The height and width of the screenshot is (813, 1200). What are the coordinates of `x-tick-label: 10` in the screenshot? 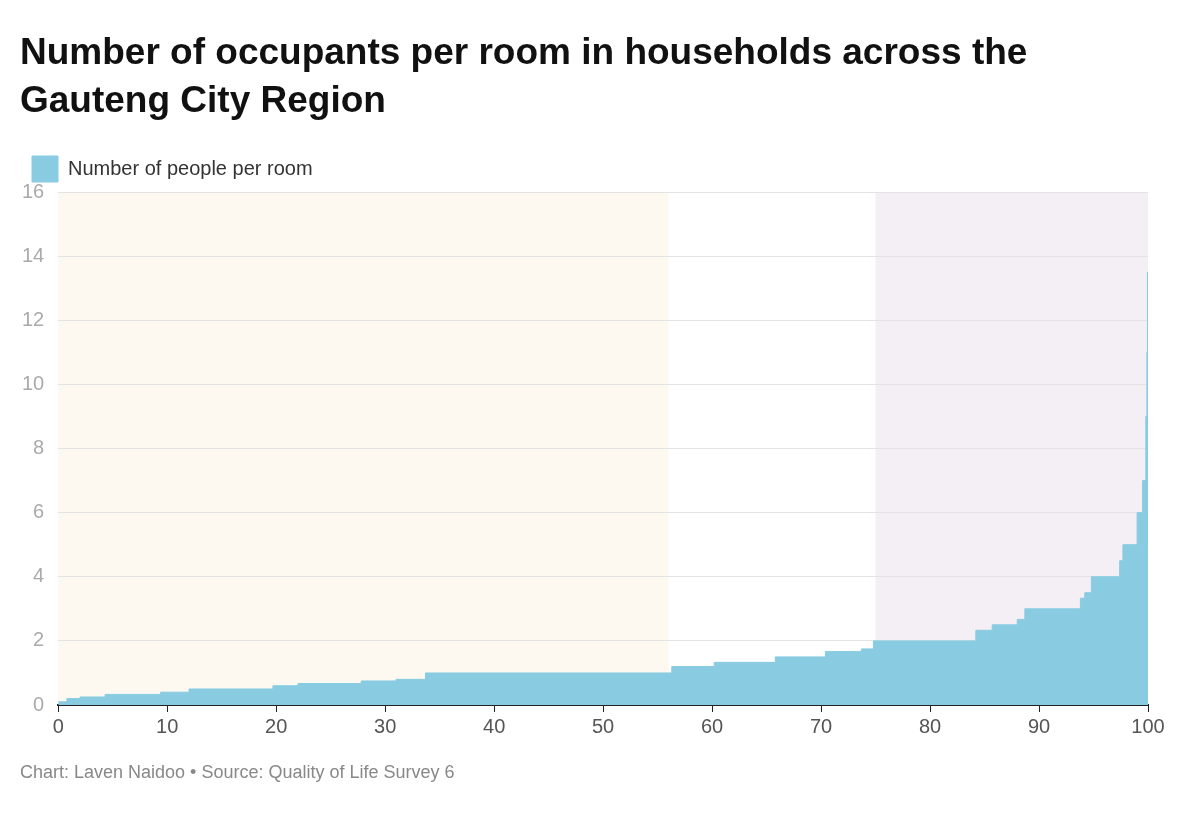 It's located at (167, 725).